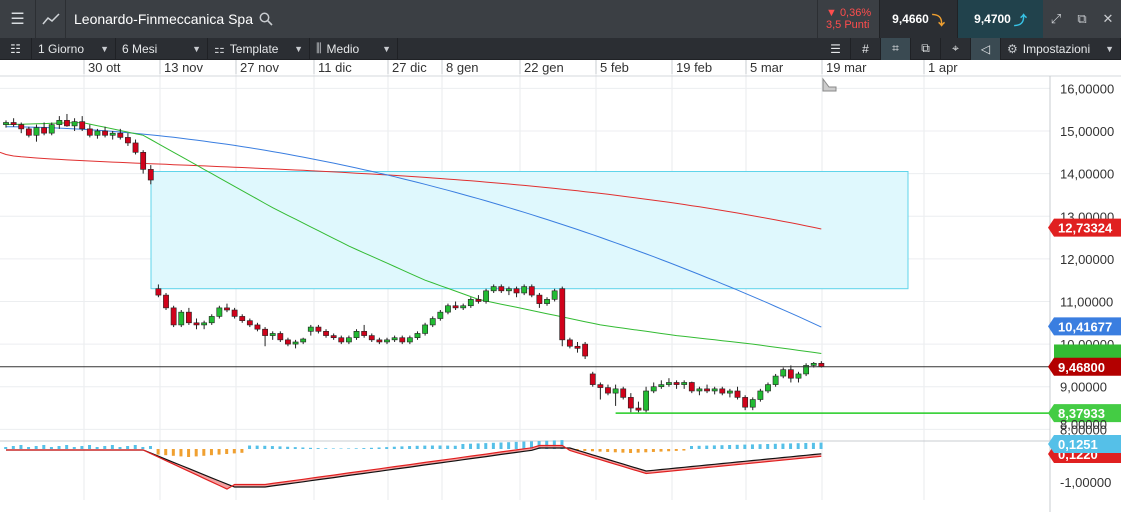  What do you see at coordinates (926, 48) in the screenshot?
I see `compare-icon: ⧉` at bounding box center [926, 48].